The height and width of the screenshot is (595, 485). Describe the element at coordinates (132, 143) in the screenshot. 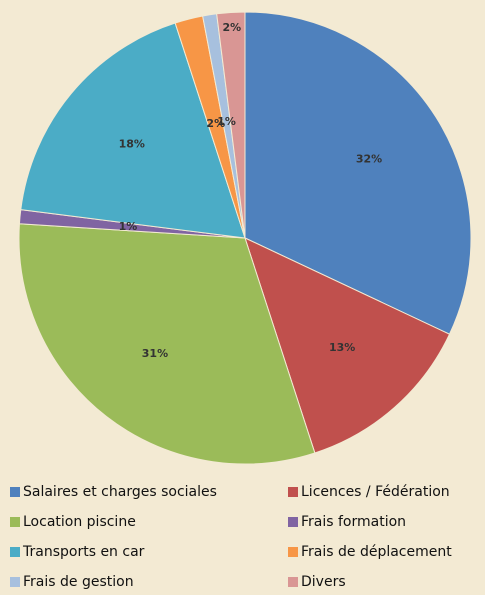

I see `value-label: 18%` at that location.